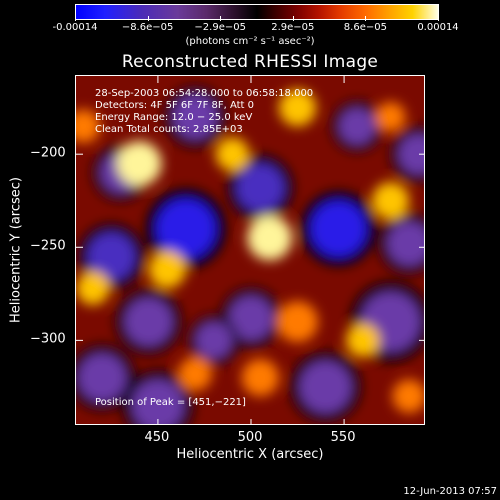  Describe the element at coordinates (147, 27) in the screenshot. I see `colorbar-tick-label: −8.6e−05` at that location.